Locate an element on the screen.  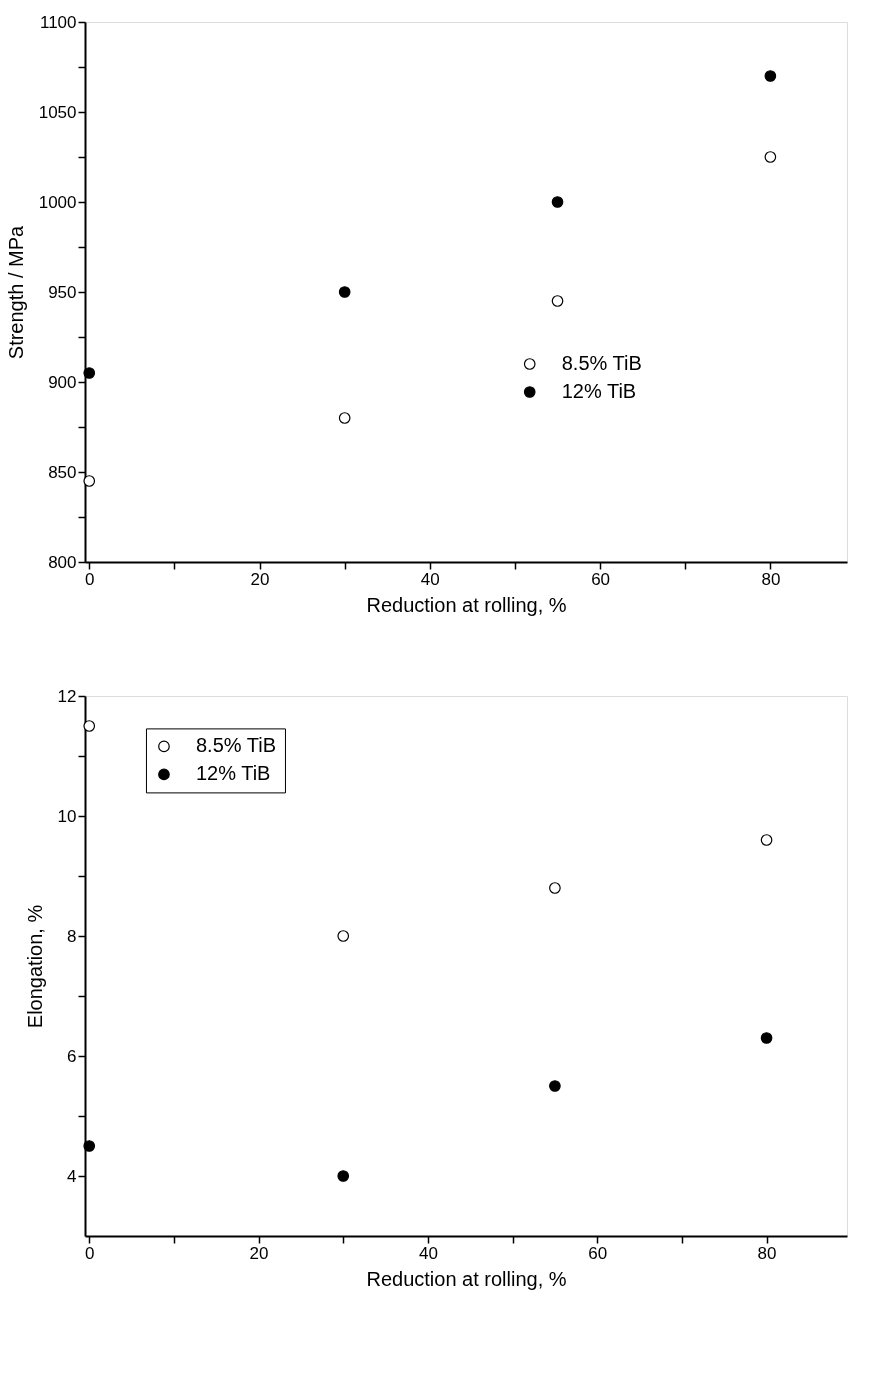
y-tick-label: 12 is located at coordinates (67, 696).